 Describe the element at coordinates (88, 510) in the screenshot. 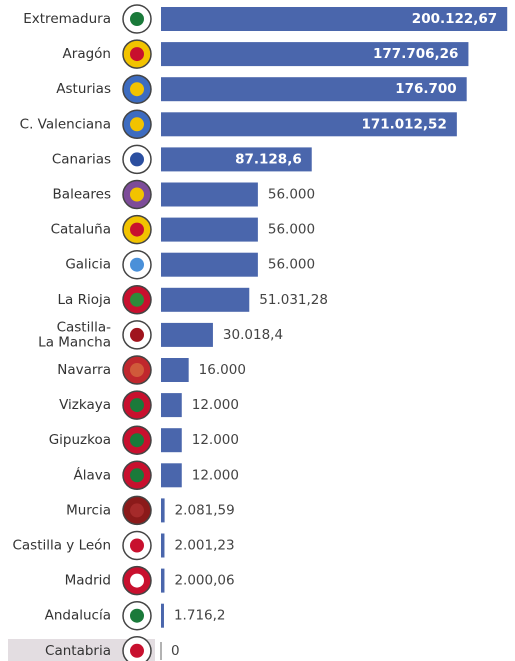

I see `category-label: Murcia` at that location.